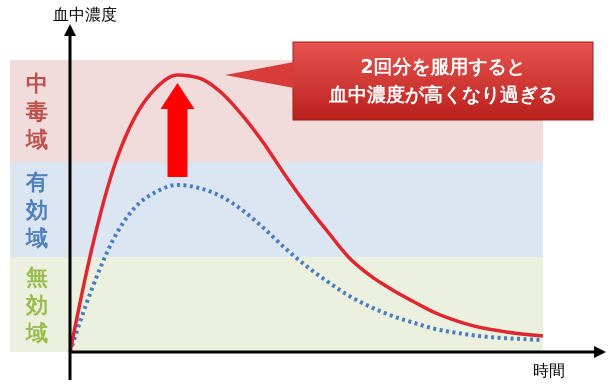 The image size is (610, 387). What do you see at coordinates (36, 305) in the screenshot?
I see `band-label: 無効域` at bounding box center [36, 305].